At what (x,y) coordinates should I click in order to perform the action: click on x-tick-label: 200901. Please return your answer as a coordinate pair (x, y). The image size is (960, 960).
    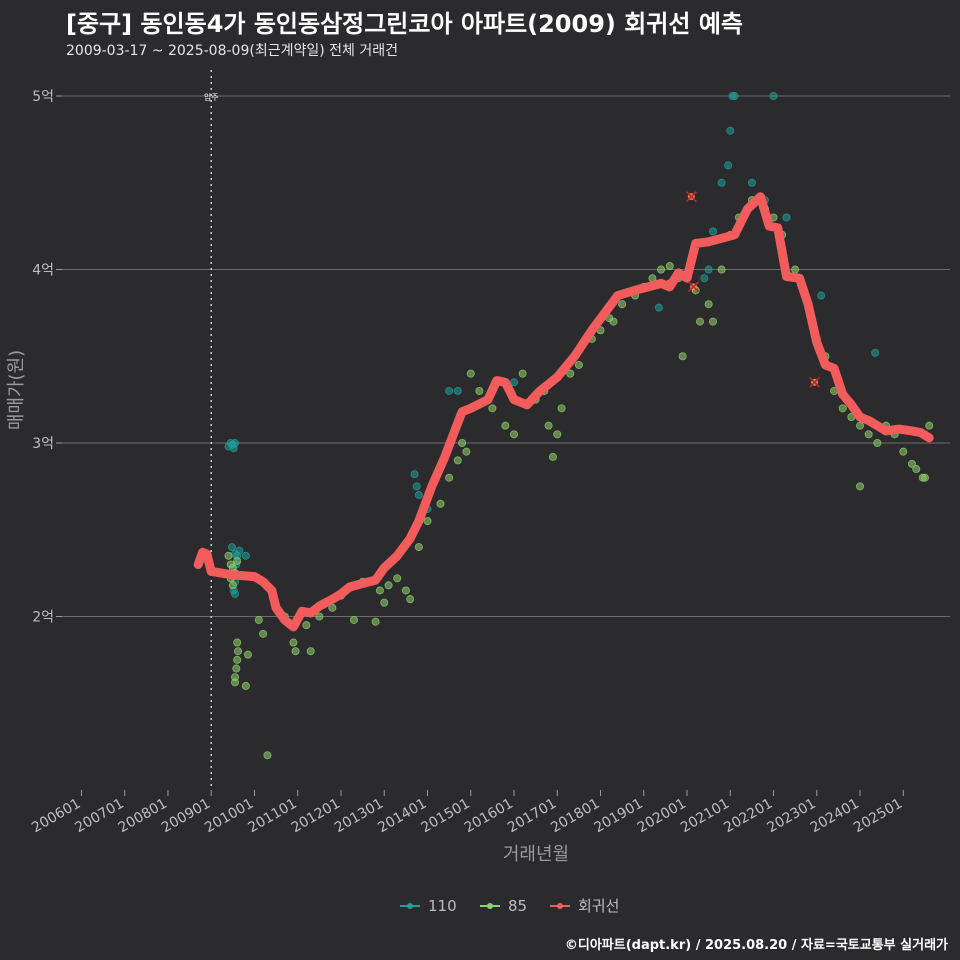
    Looking at the image, I should click on (186, 816).